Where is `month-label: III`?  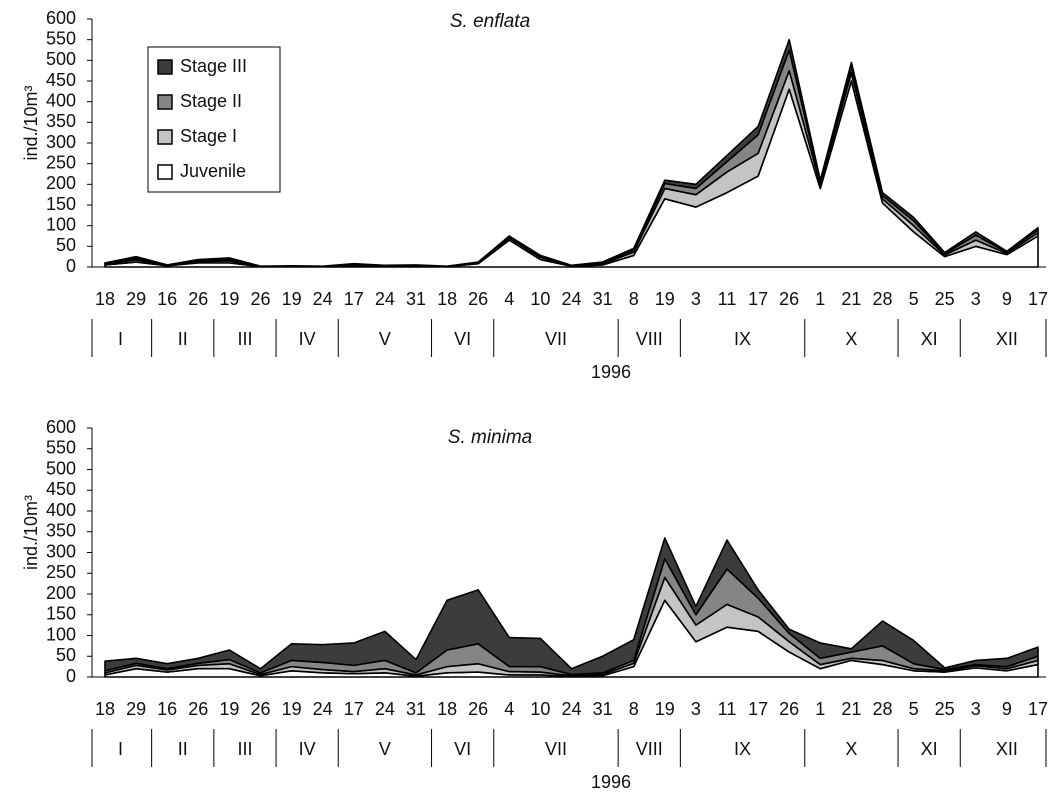
month-label: III is located at coordinates (244, 339).